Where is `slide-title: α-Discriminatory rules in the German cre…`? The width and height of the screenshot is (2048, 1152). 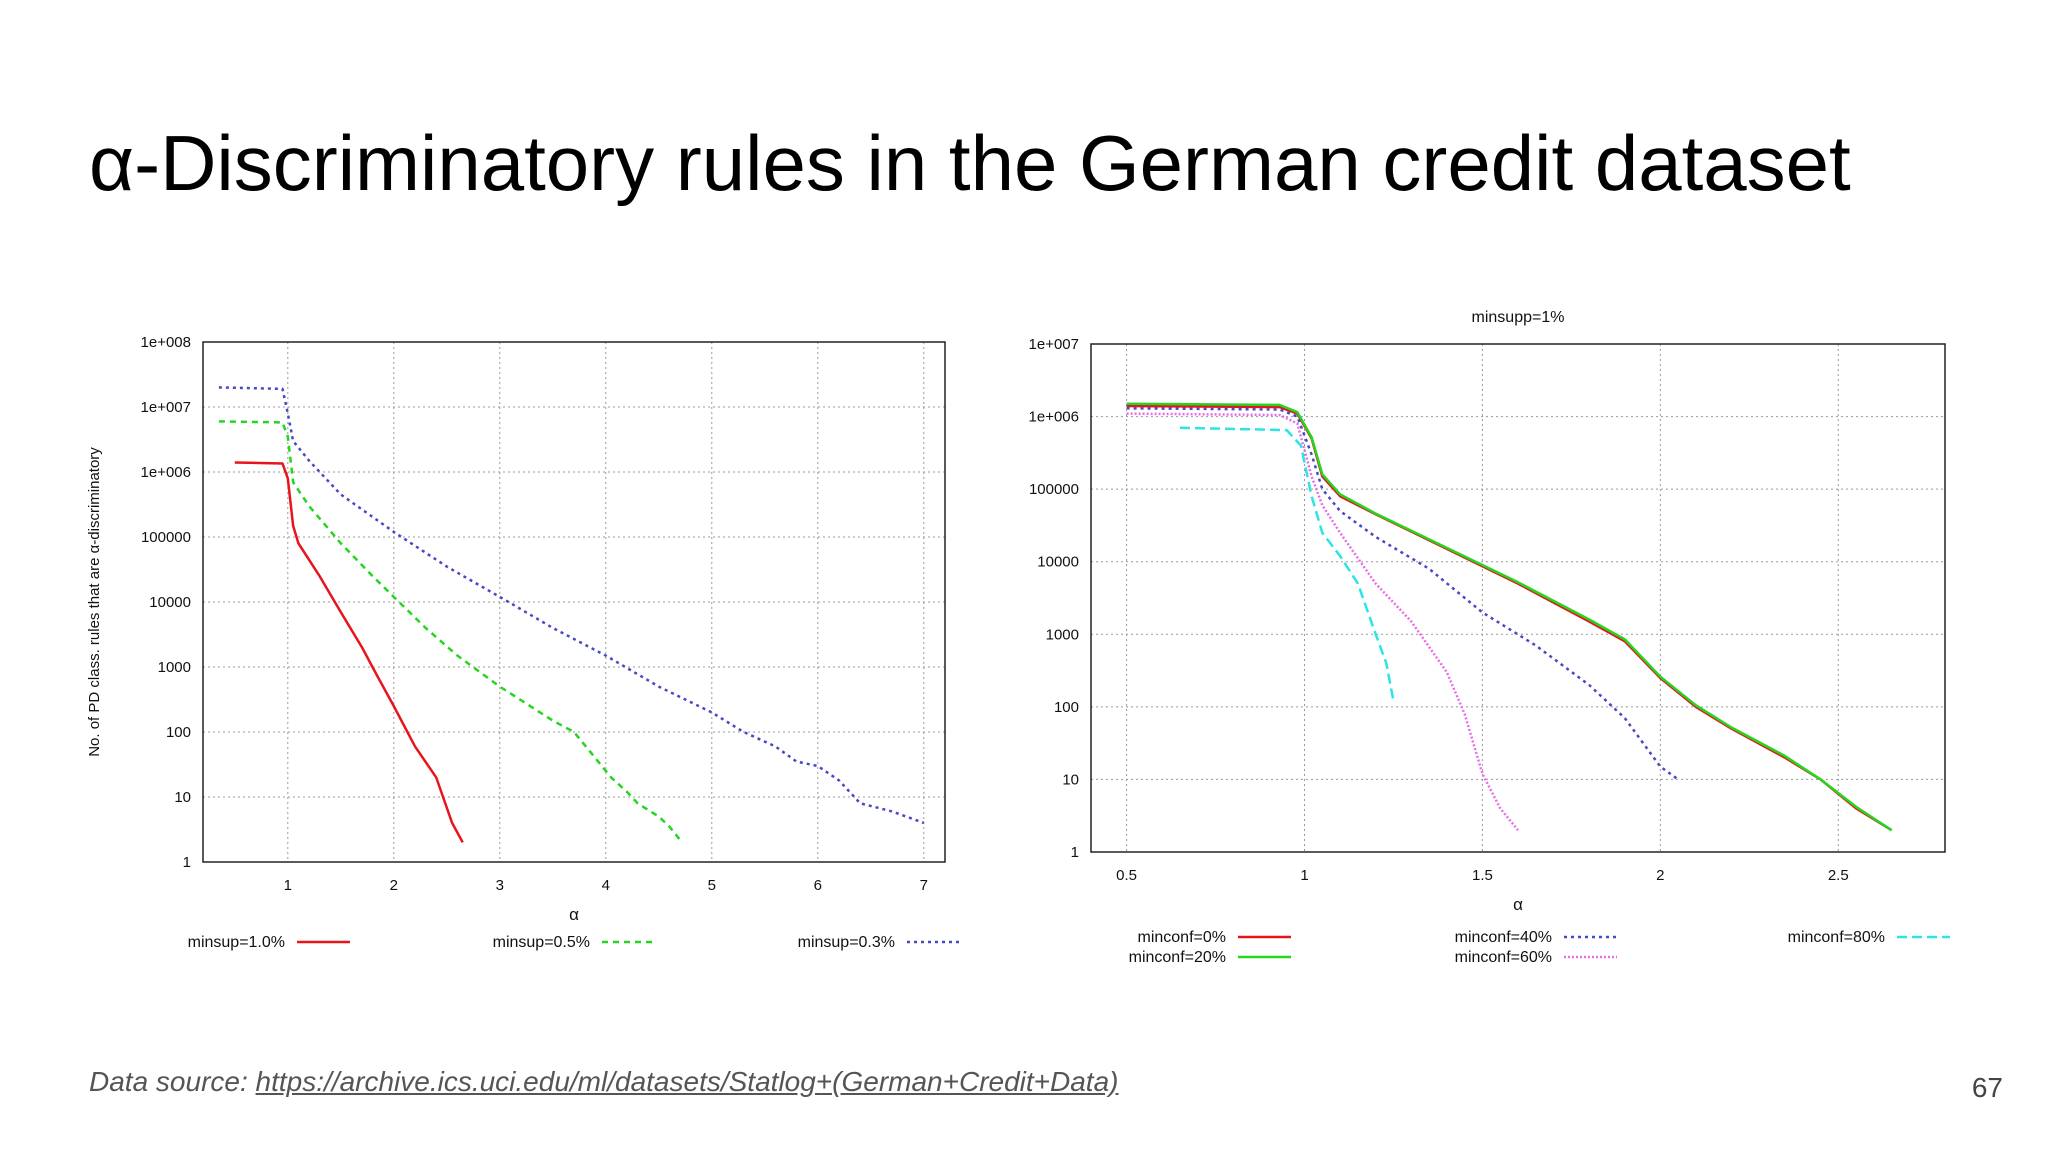
slide-title: α-Discriminatory rules in the German cre… is located at coordinates (970, 163).